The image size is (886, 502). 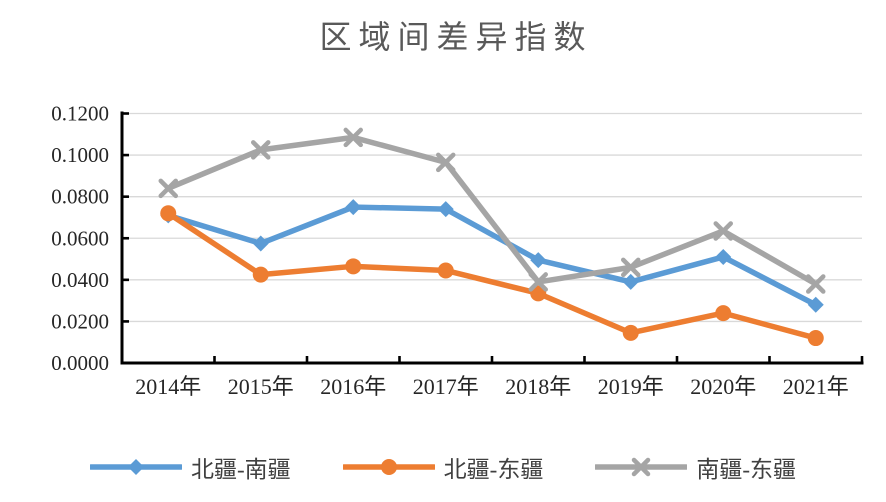 I want to click on chart-legend: 北疆-南疆 北疆-东疆 南疆-东疆, so click(x=443, y=467).